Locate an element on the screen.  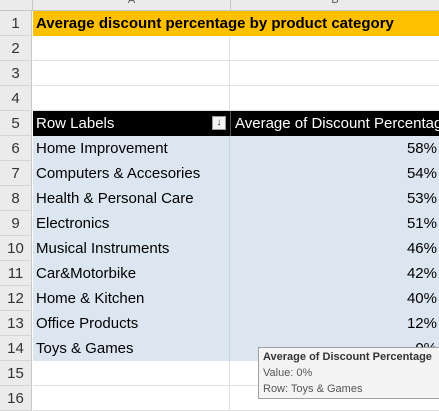
pivot-data-row: 8 Health & Personal Care 53% is located at coordinates (219, 198).